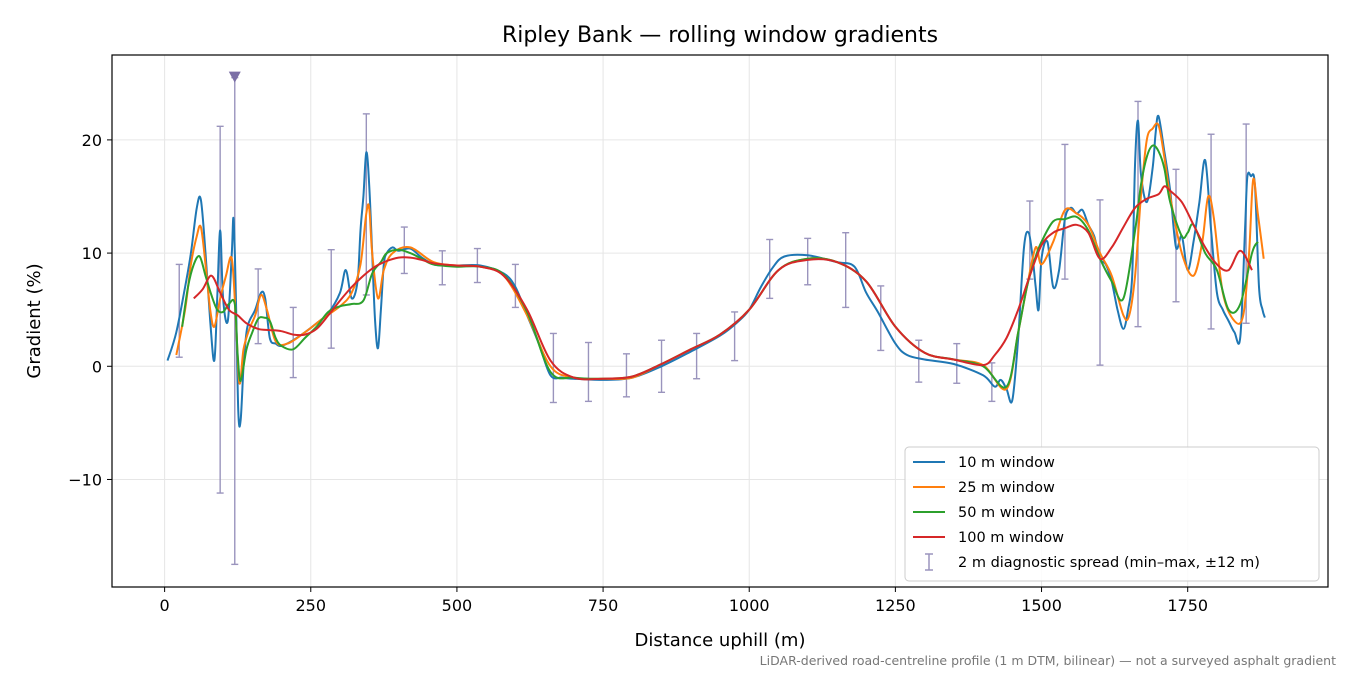  Describe the element at coordinates (1006, 463) in the screenshot. I see `legend-label-10m: 10 m window` at that location.